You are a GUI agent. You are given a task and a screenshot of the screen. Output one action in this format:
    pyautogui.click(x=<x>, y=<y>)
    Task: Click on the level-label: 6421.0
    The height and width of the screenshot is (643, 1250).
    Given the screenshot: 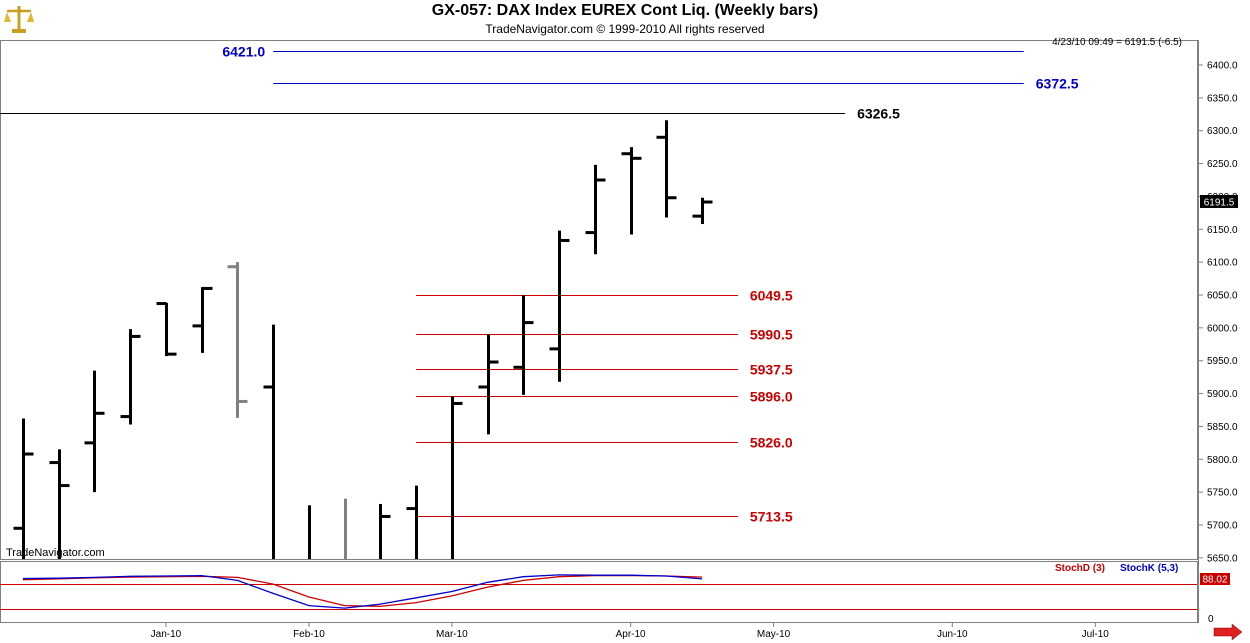 What is the action you would take?
    pyautogui.click(x=243, y=52)
    